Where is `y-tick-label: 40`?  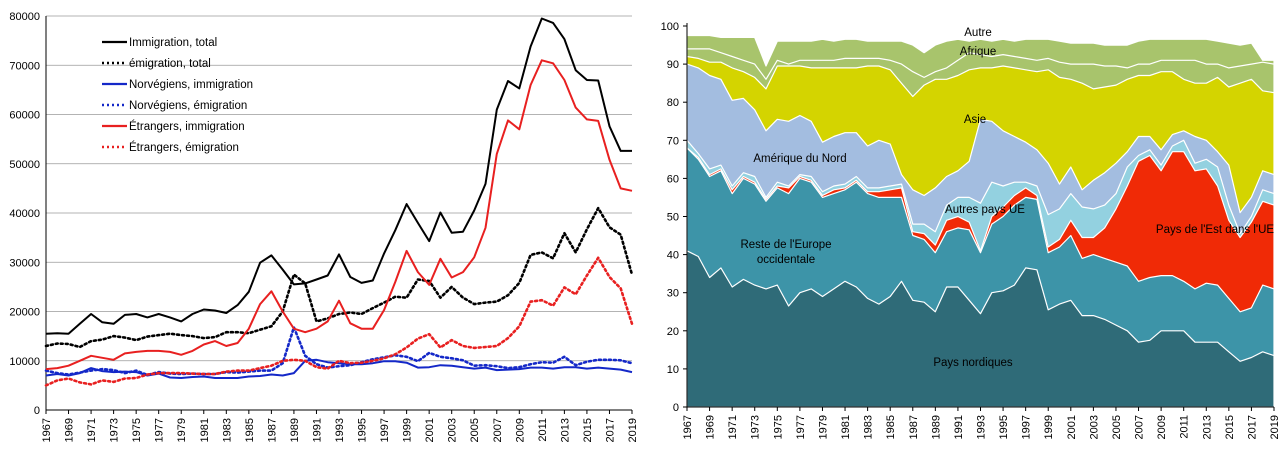 y-tick-label: 40 is located at coordinates (673, 256).